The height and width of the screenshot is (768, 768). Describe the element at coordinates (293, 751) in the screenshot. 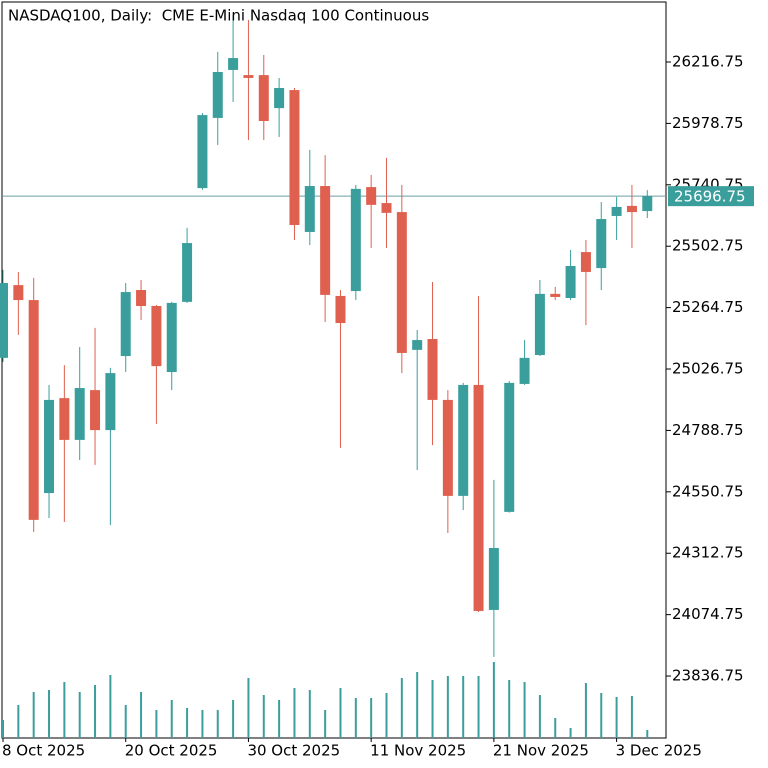

I see `x-tick-label: 30 Oct 2025` at that location.